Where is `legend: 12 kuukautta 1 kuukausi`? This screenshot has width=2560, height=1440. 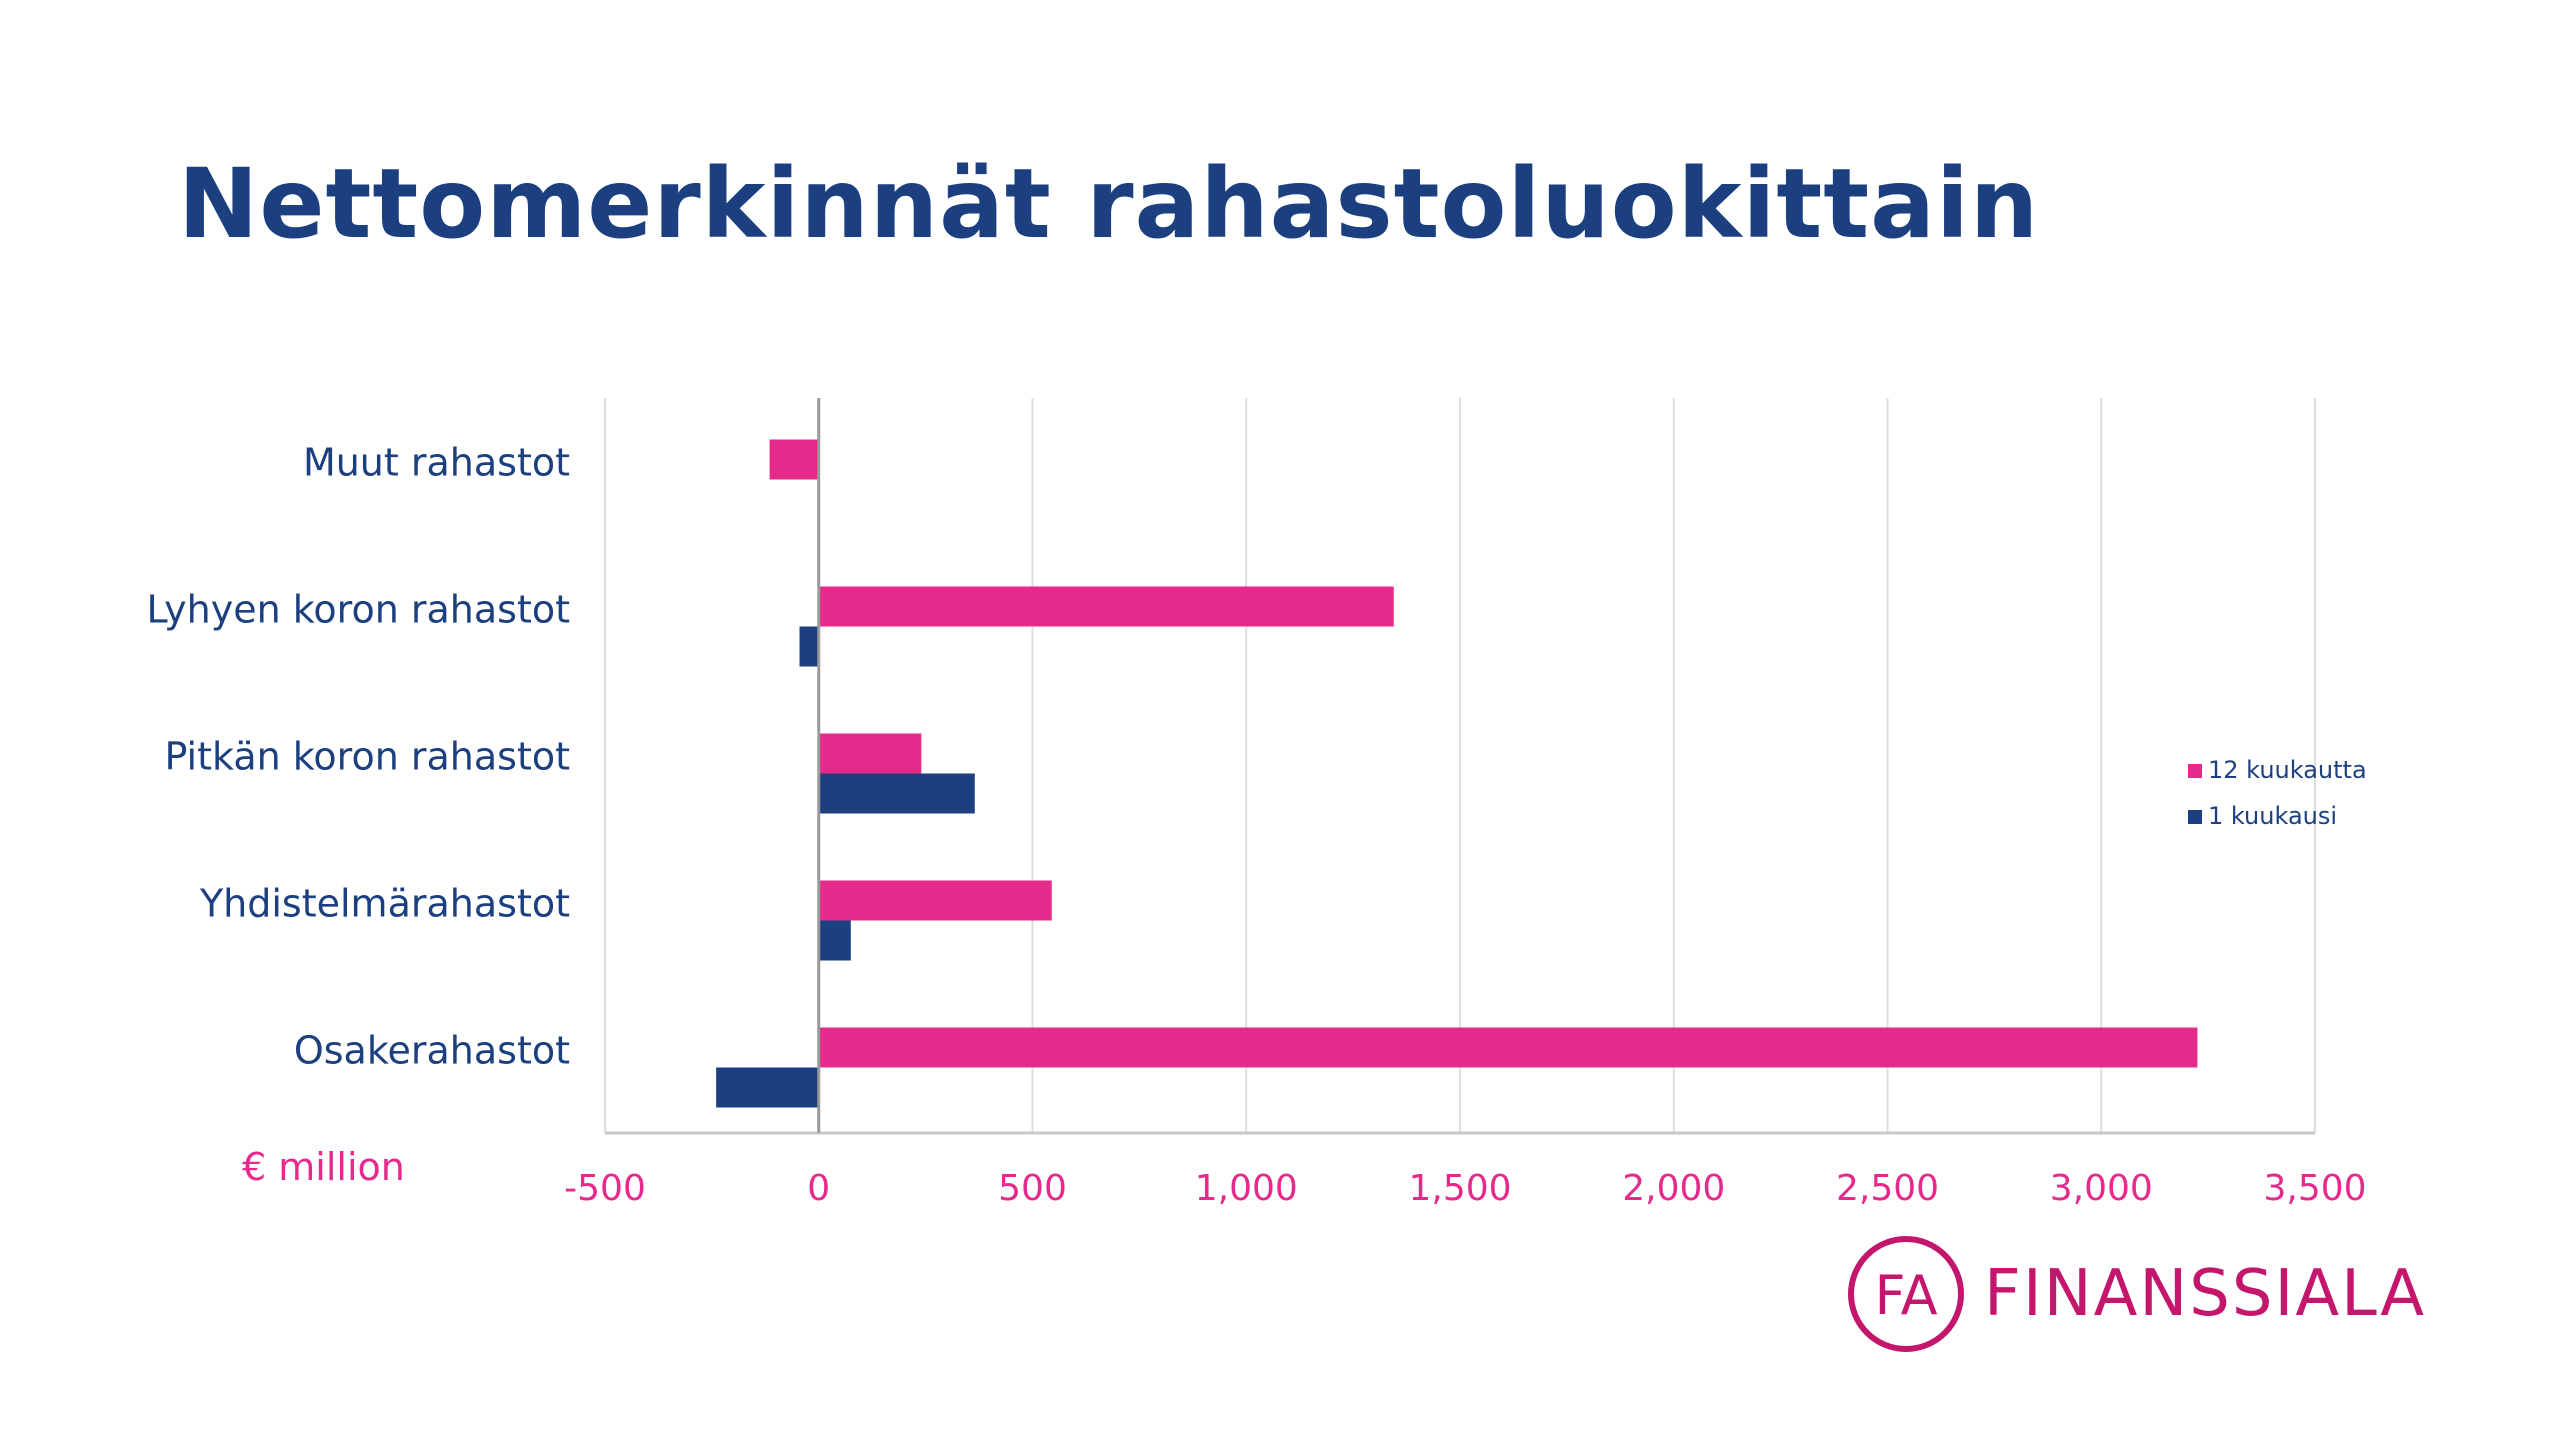
legend: 12 kuukautta 1 kuukausi is located at coordinates (2277, 793).